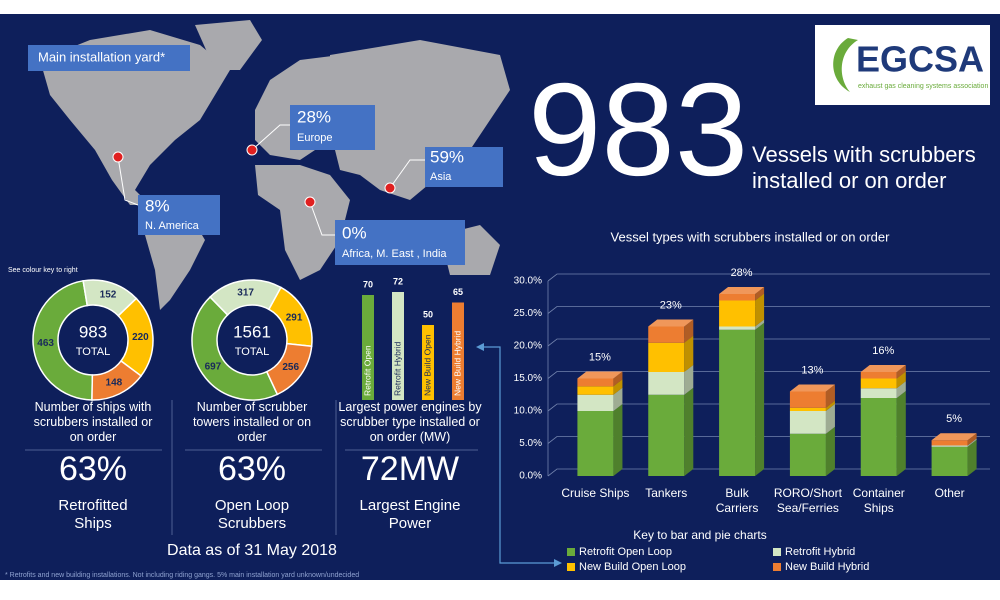 The image size is (1000, 600). What do you see at coordinates (457, 363) in the screenshot?
I see `bar-category: New Build Hybrid` at bounding box center [457, 363].